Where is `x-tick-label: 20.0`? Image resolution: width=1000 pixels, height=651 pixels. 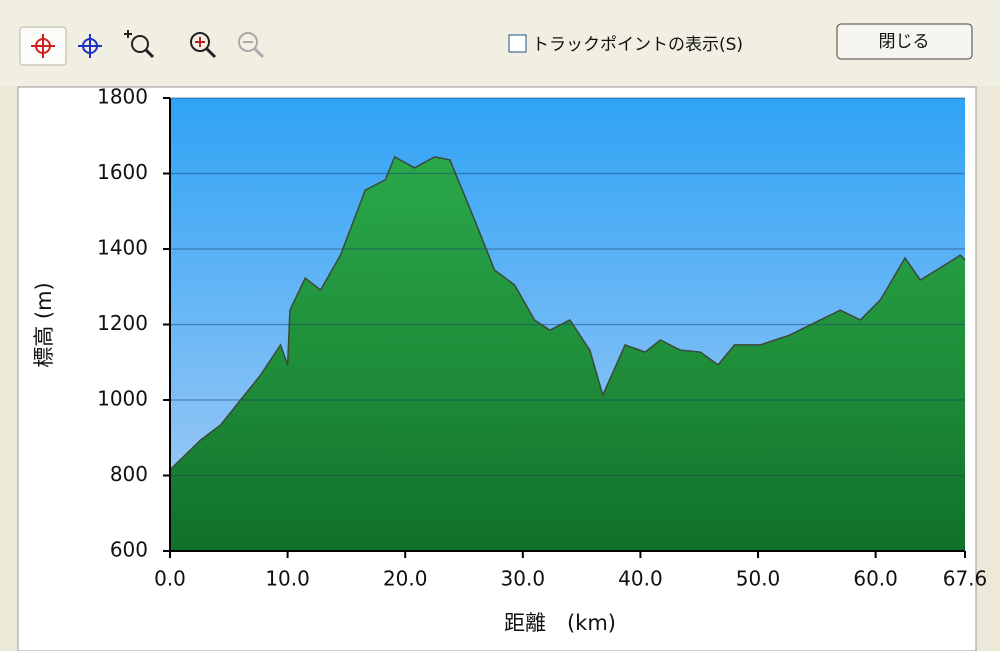
x-tick-label: 20.0 is located at coordinates (405, 579).